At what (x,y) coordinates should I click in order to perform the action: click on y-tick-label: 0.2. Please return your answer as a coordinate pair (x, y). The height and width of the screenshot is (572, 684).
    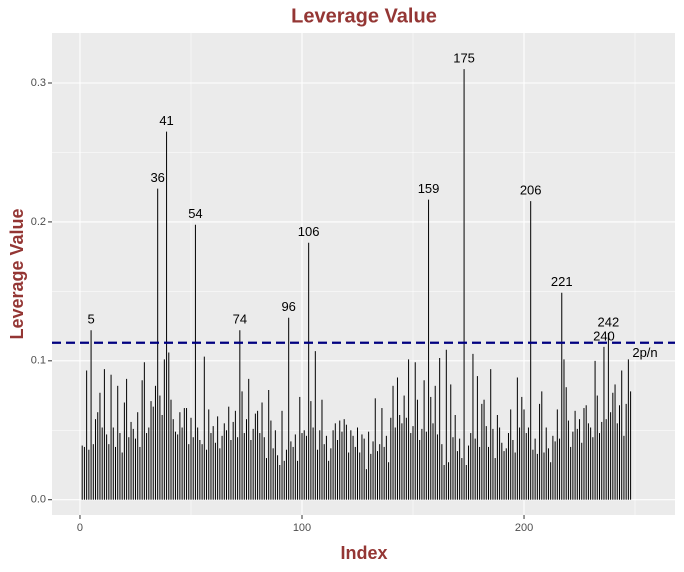
    Looking at the image, I should click on (38, 222).